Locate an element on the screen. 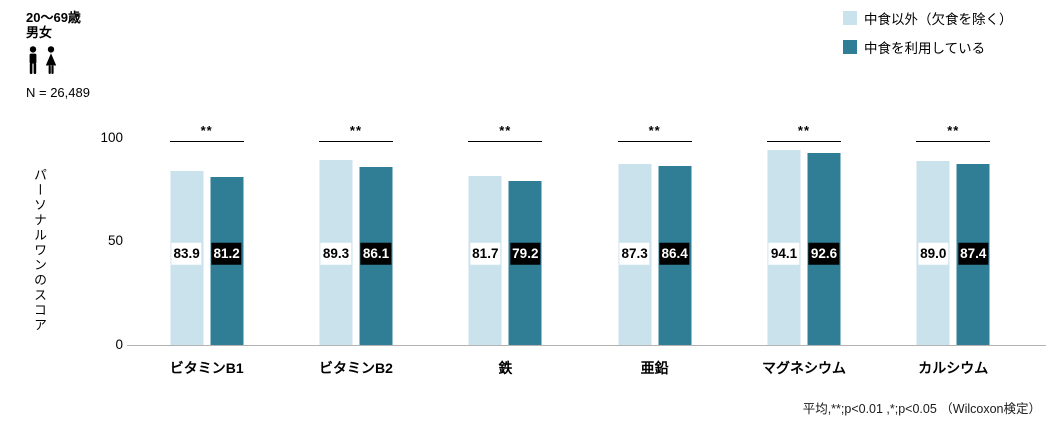 The height and width of the screenshot is (433, 1063). bar-group: ** 81.7 79.2 鉄 is located at coordinates (505, 249).